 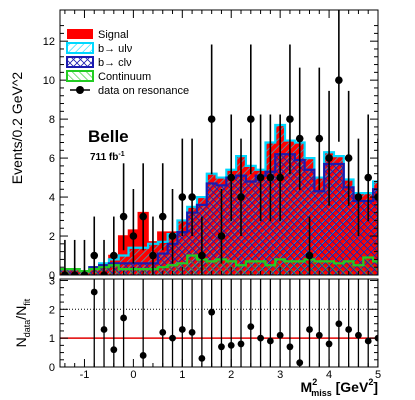 What do you see at coordinates (280, 375) in the screenshot?
I see `x-tick-label: 3` at bounding box center [280, 375].